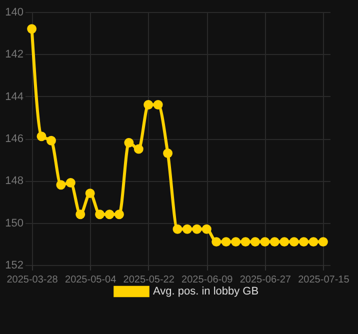 The height and width of the screenshot is (334, 358). What do you see at coordinates (14, 12) in the screenshot?
I see `y-tick-label: 140` at bounding box center [14, 12].